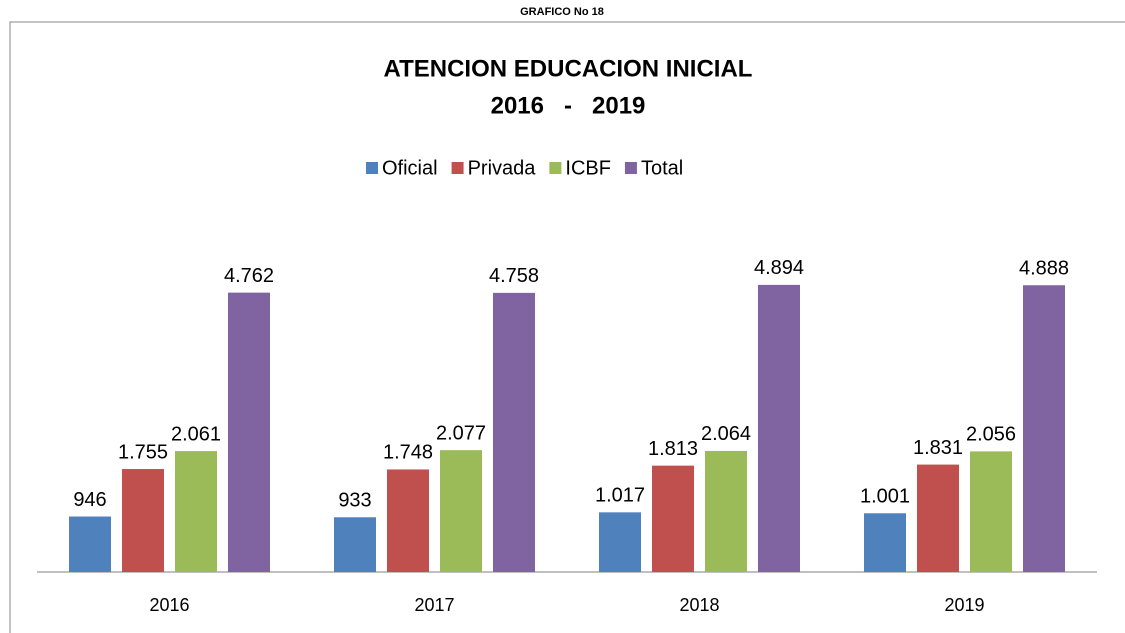 The height and width of the screenshot is (633, 1125). Describe the element at coordinates (620, 496) in the screenshot. I see `value-label: 1.017` at that location.